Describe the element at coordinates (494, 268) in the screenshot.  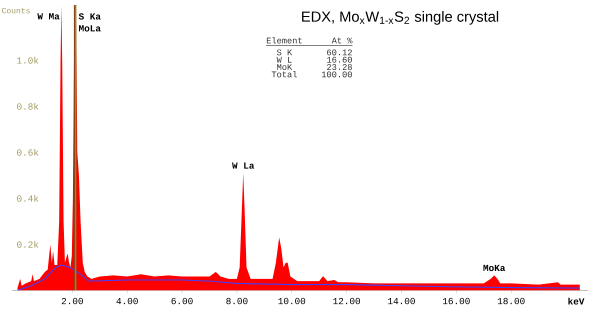
I see `annotation: MoKa` at that location.